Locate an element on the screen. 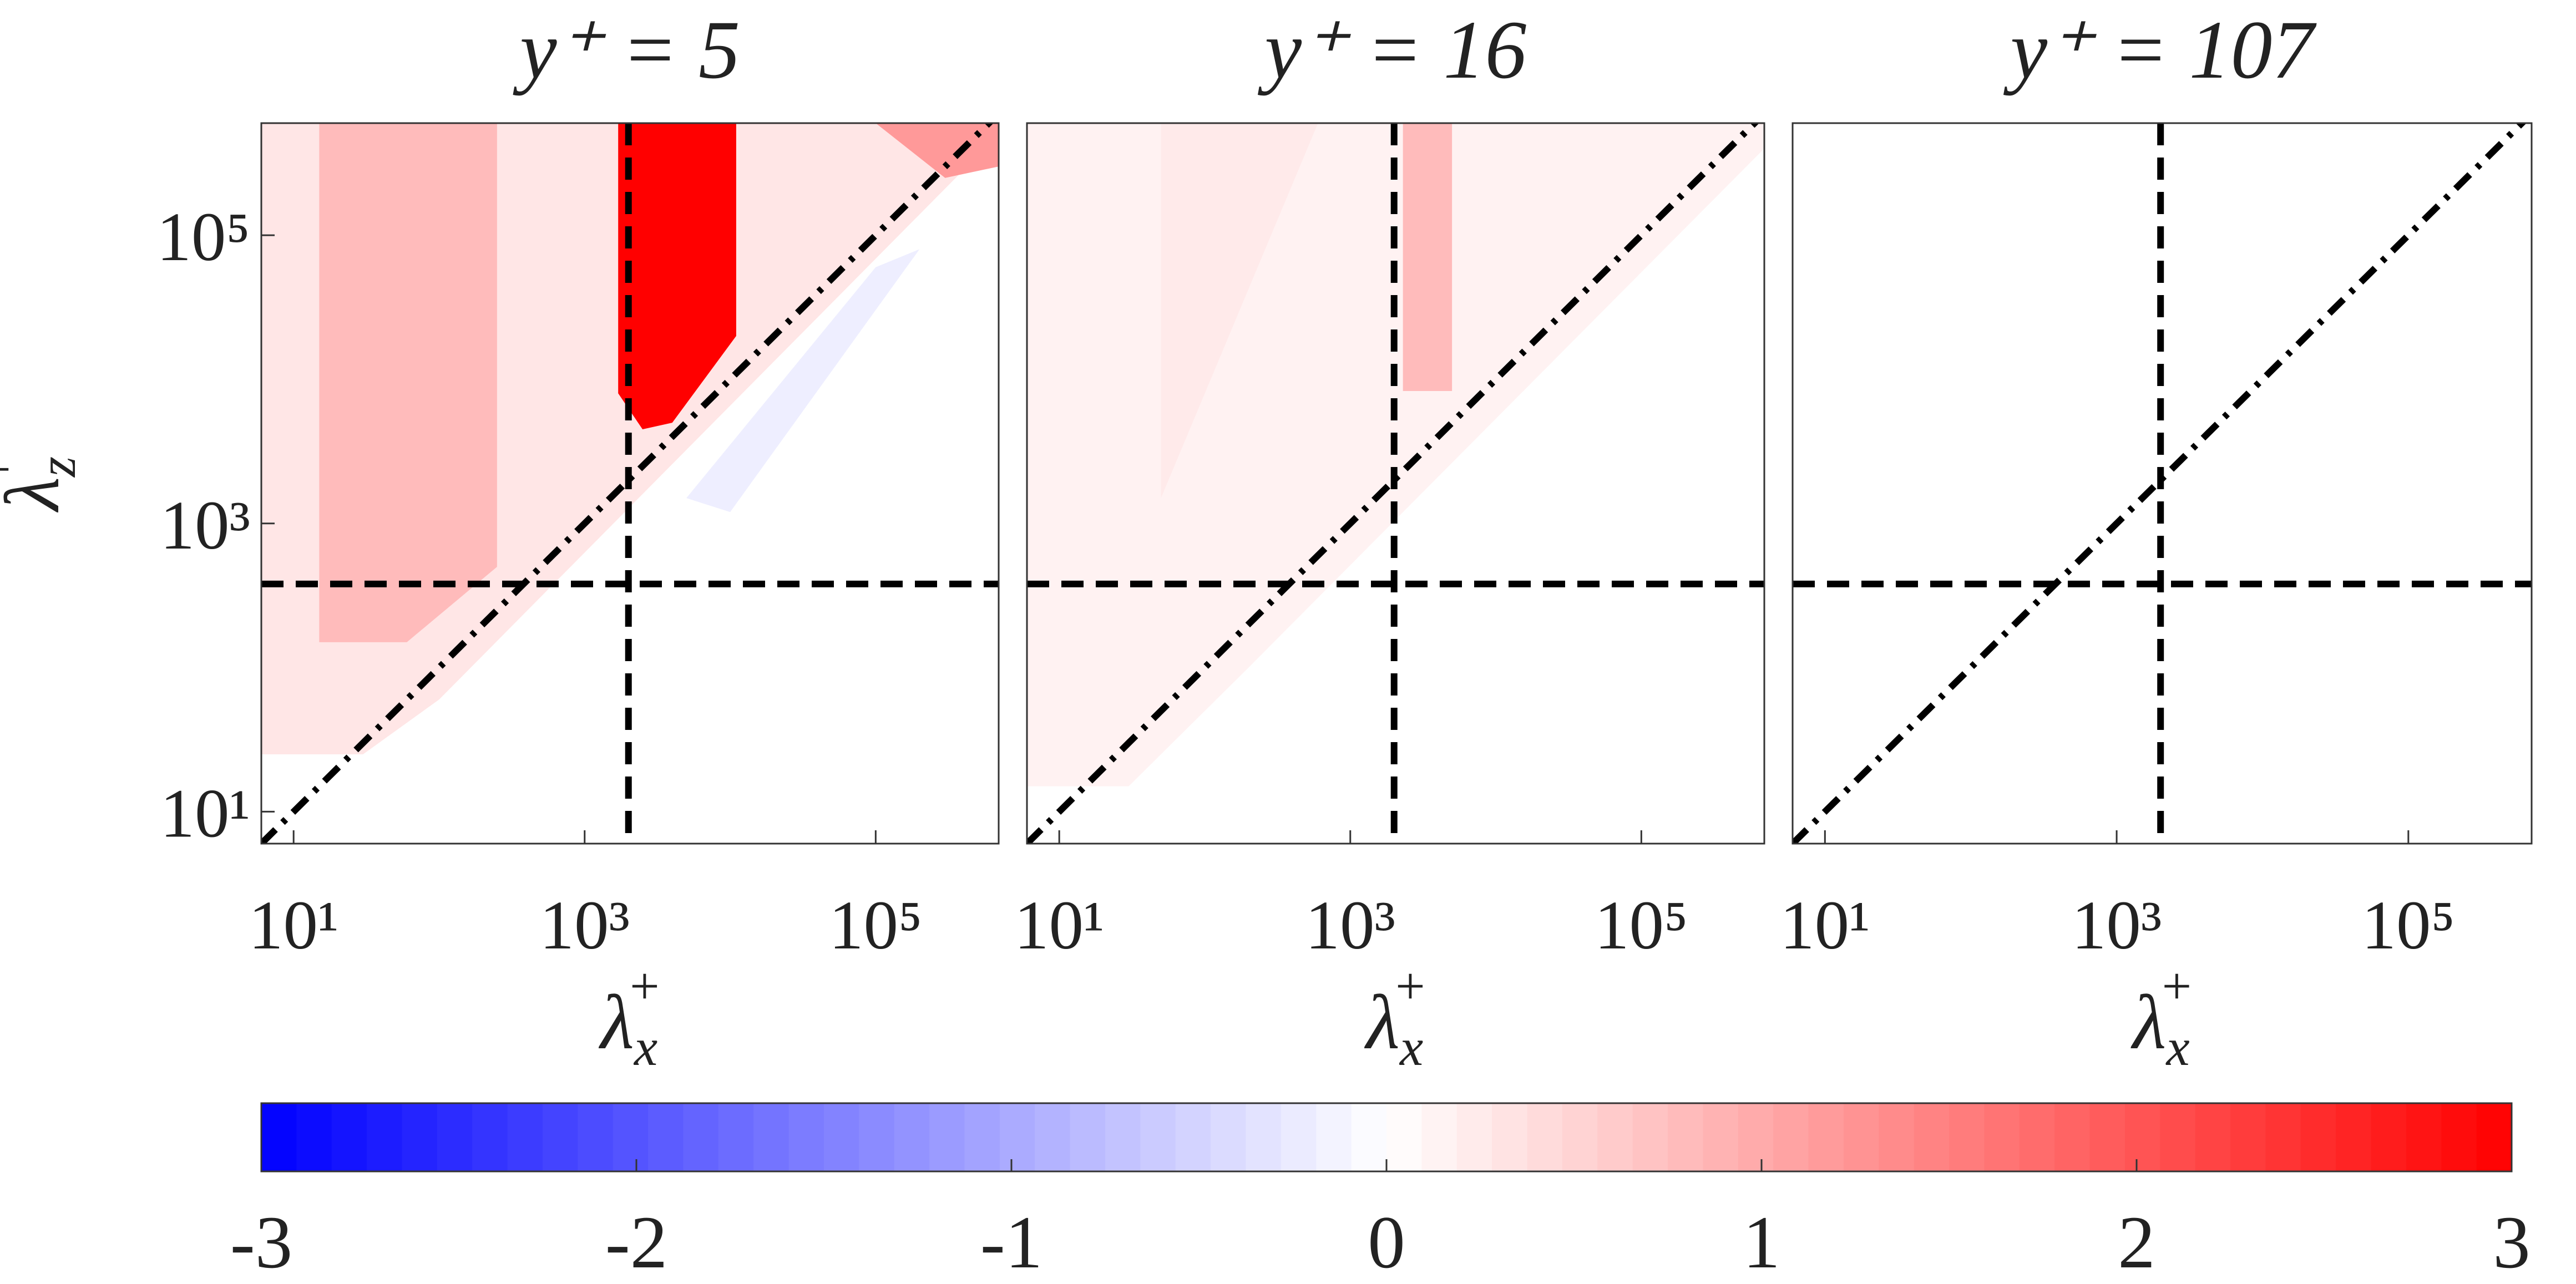 This screenshot has height=1284, width=2576. panel-title: y⁺ = 5 is located at coordinates (626, 50).